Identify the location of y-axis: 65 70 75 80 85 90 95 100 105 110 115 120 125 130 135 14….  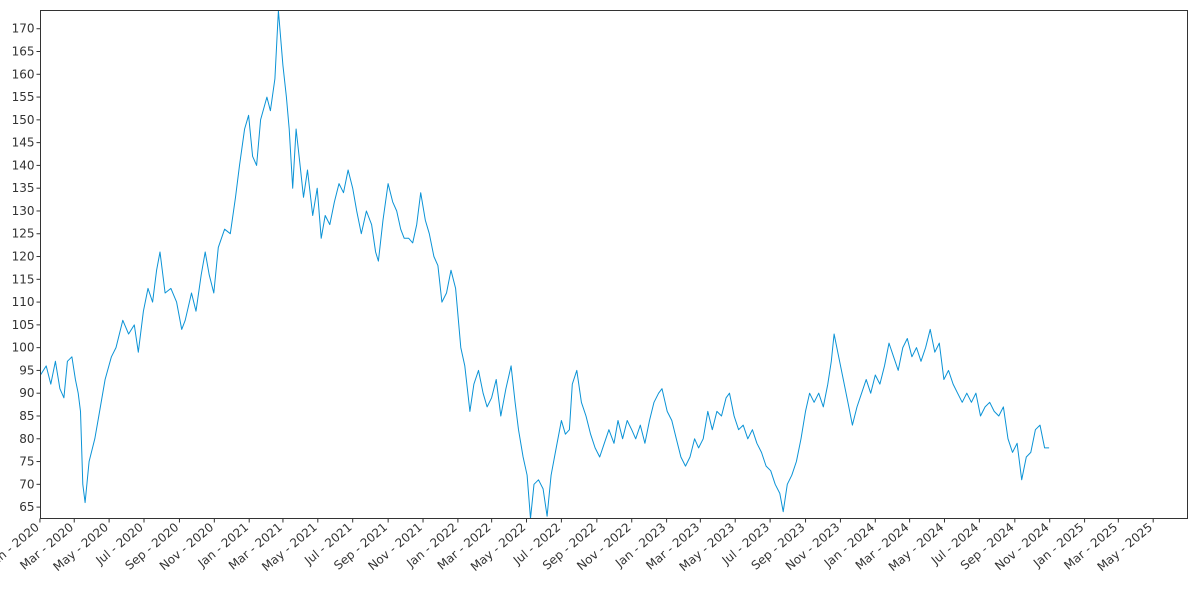
(26, 268).